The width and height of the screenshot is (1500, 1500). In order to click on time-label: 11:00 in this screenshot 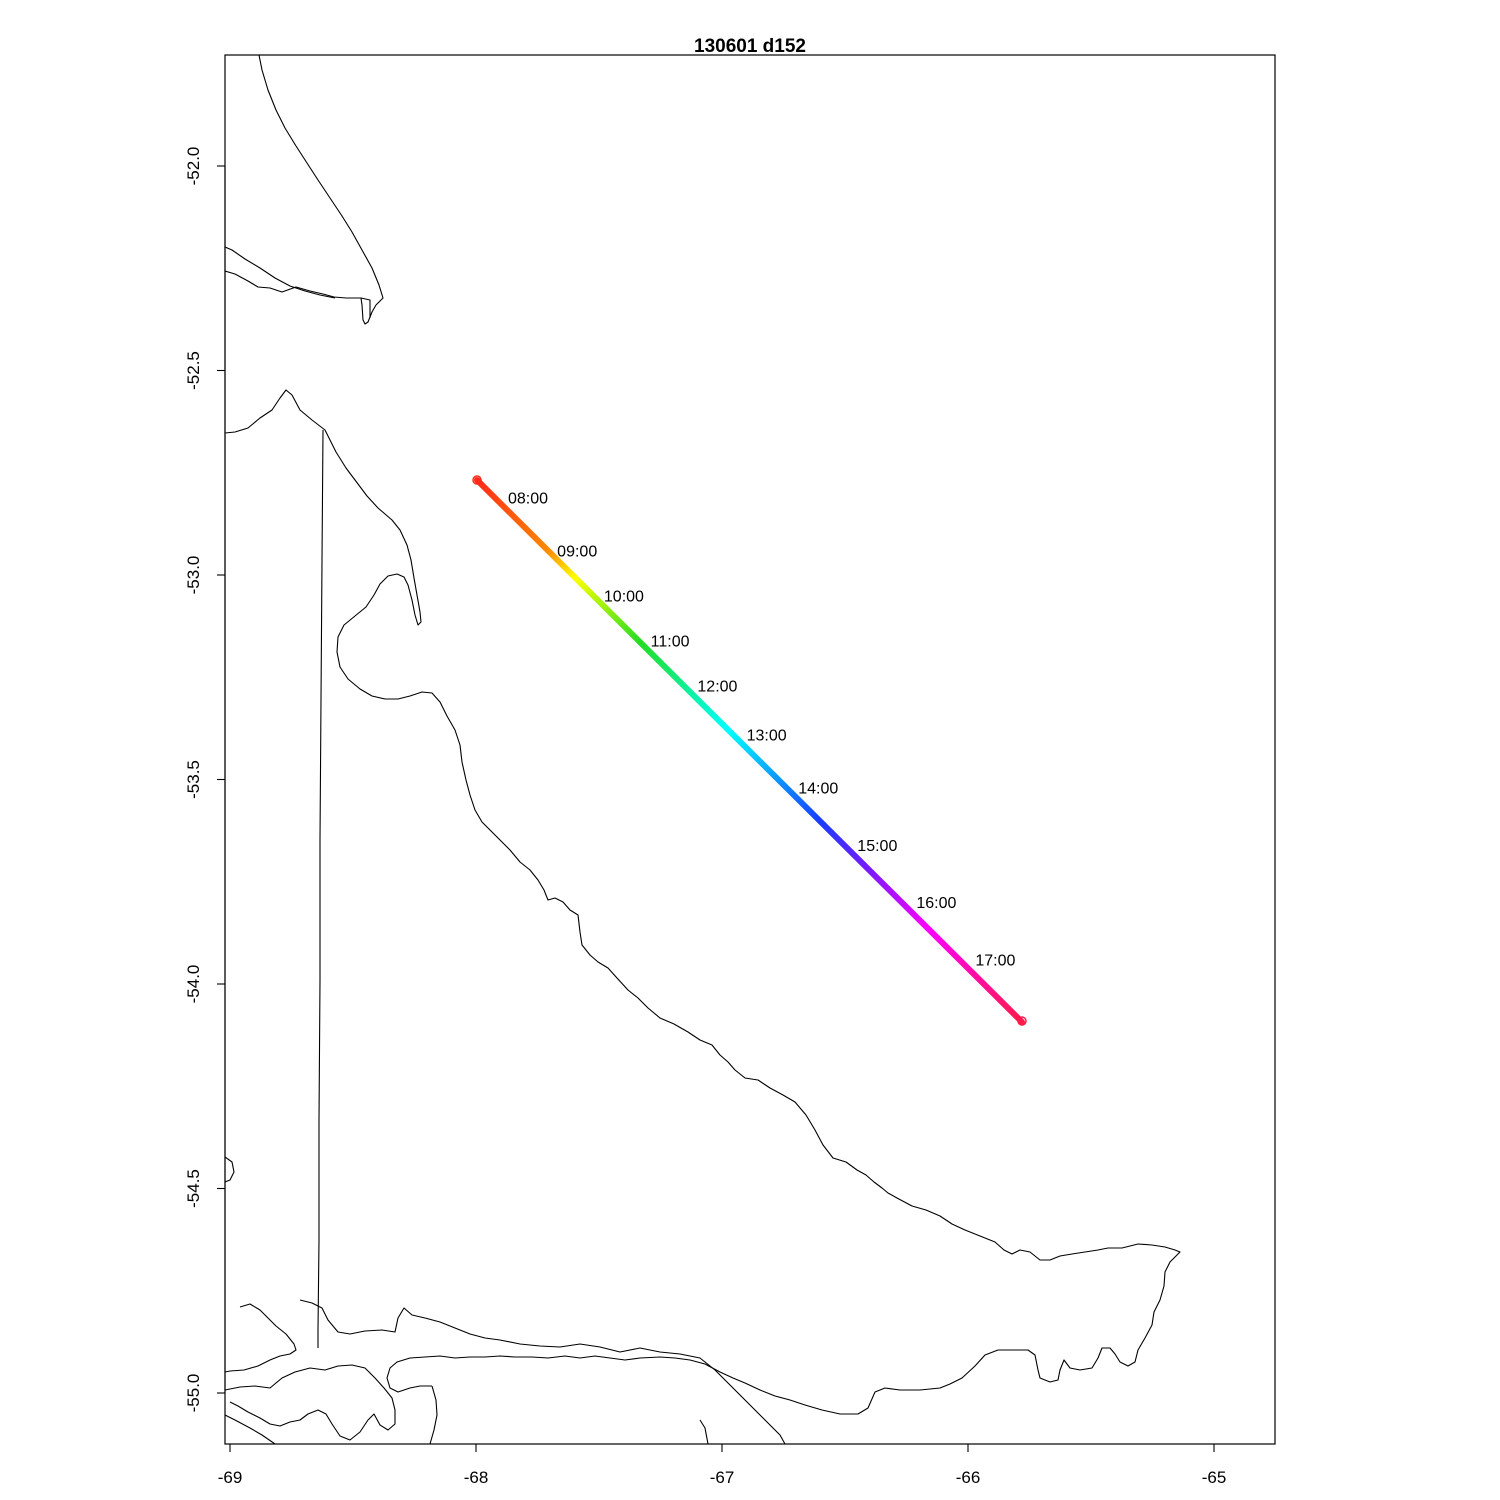, I will do `click(670, 641)`.